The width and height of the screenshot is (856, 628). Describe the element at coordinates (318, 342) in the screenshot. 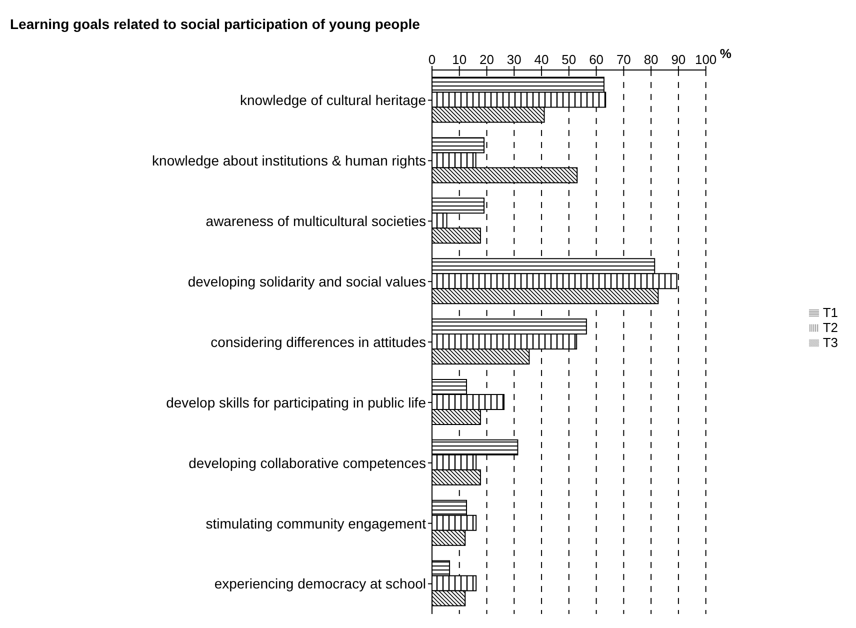

I see `y-tick-label: considering differences in attitudes` at that location.